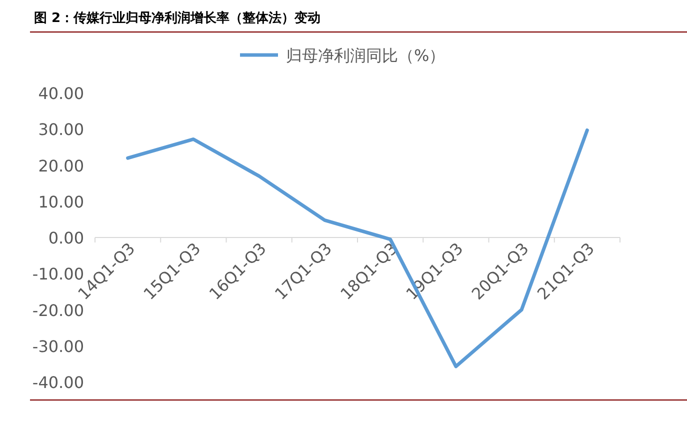 The height and width of the screenshot is (423, 687). I want to click on y-tick-label: 10.00, so click(61, 202).